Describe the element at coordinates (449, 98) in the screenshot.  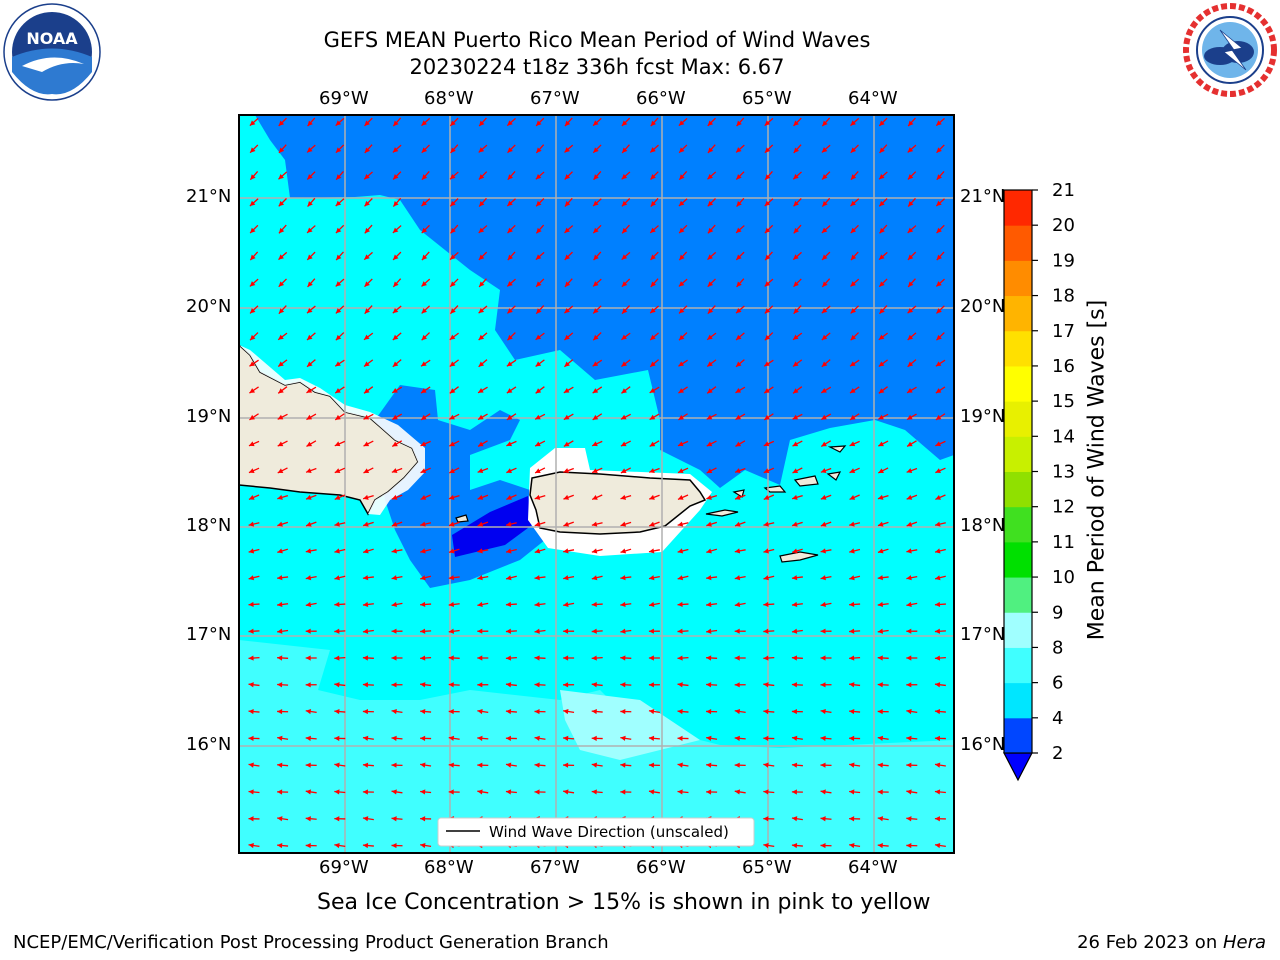
I see `lon-label-top: 68°W` at that location.